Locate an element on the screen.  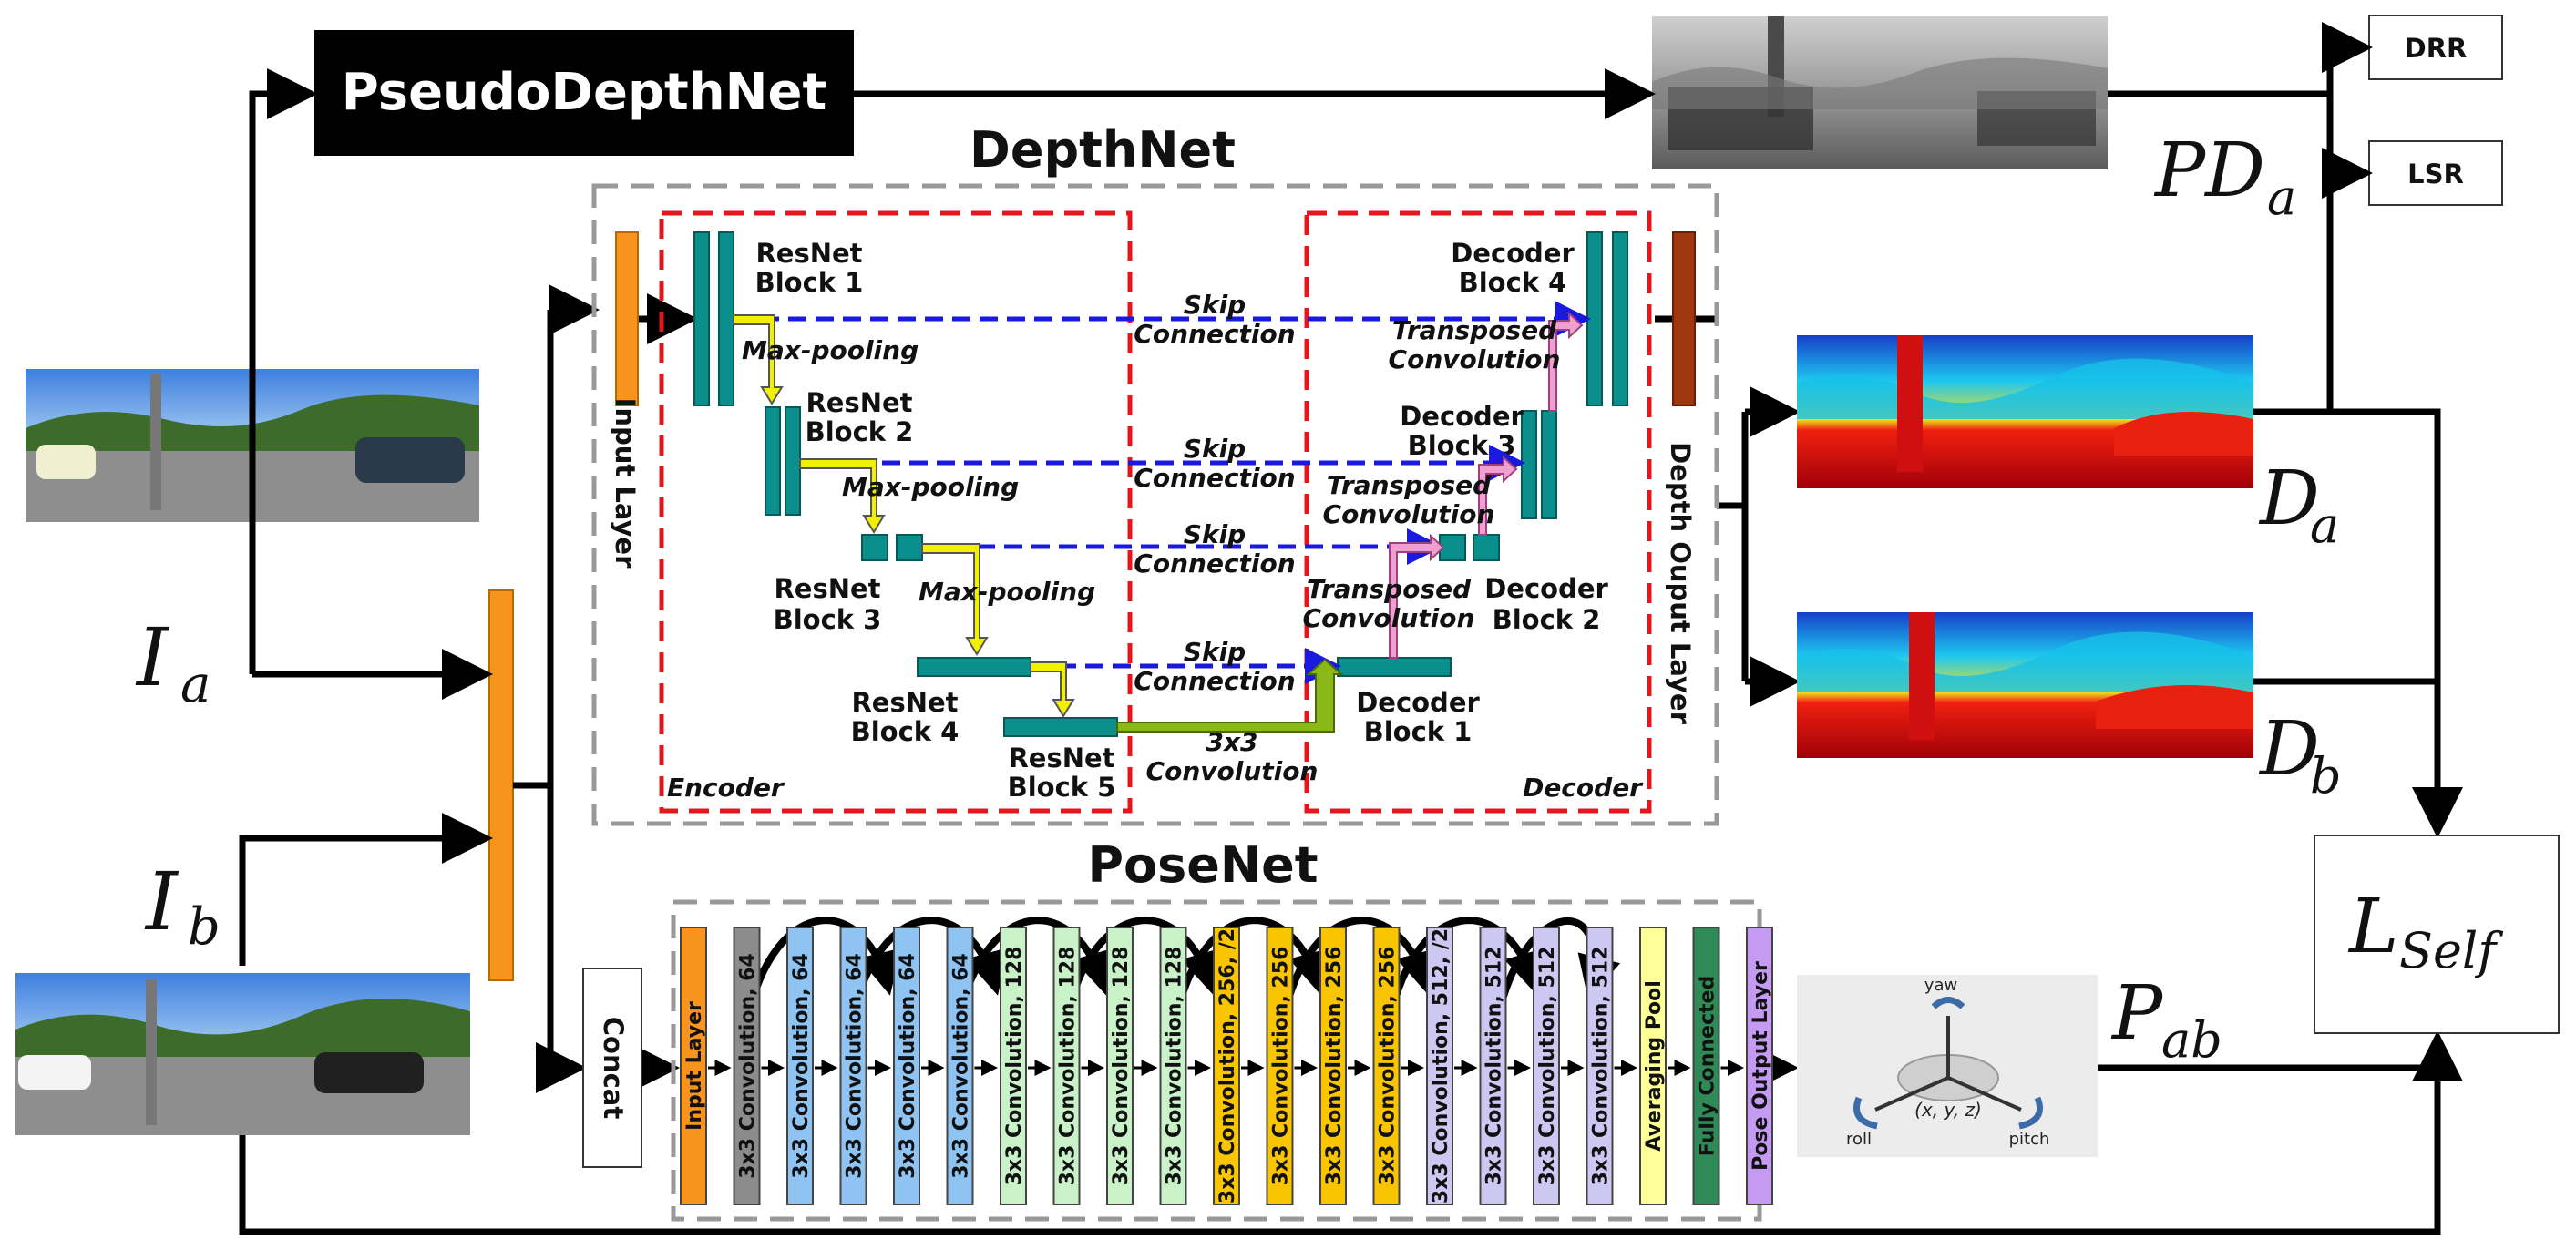
conv3x3-label-line1: 3x3 is located at coordinates (1232, 742).